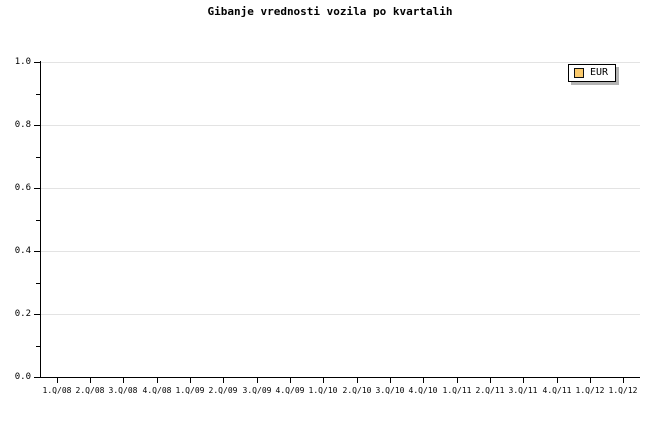 This screenshot has width=660, height=440. Describe the element at coordinates (123, 390) in the screenshot. I see `x-tick-label: 3.Q/08` at that location.